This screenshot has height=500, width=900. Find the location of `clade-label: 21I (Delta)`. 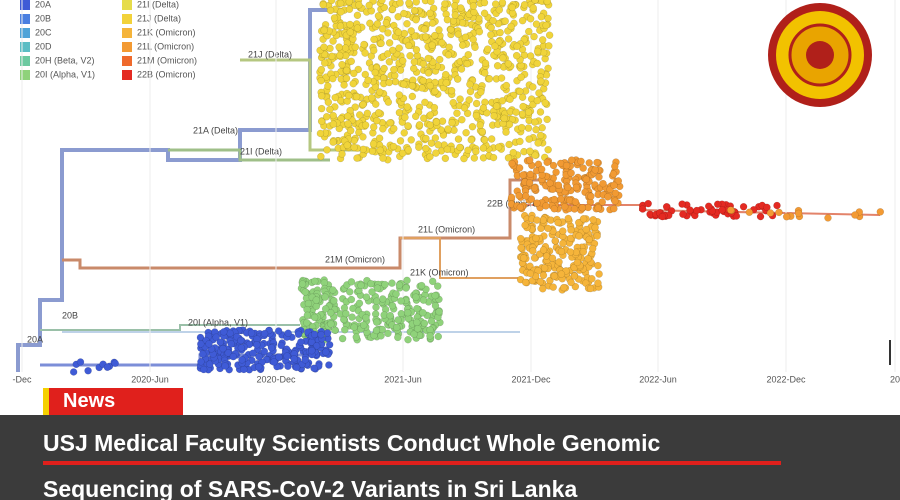

clade-label: 21I (Delta) is located at coordinates (261, 151).